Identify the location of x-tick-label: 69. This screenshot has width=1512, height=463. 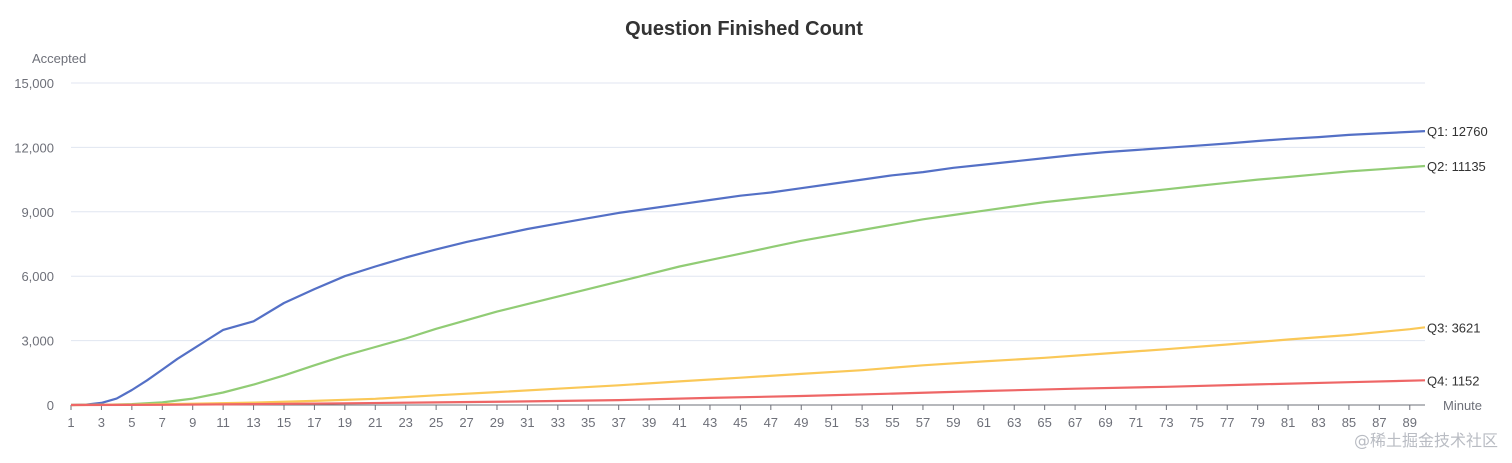
(1105, 422).